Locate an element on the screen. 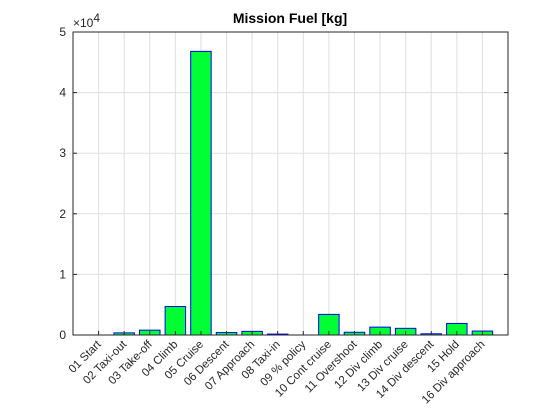  y-tick-label: 5 is located at coordinates (62, 32).